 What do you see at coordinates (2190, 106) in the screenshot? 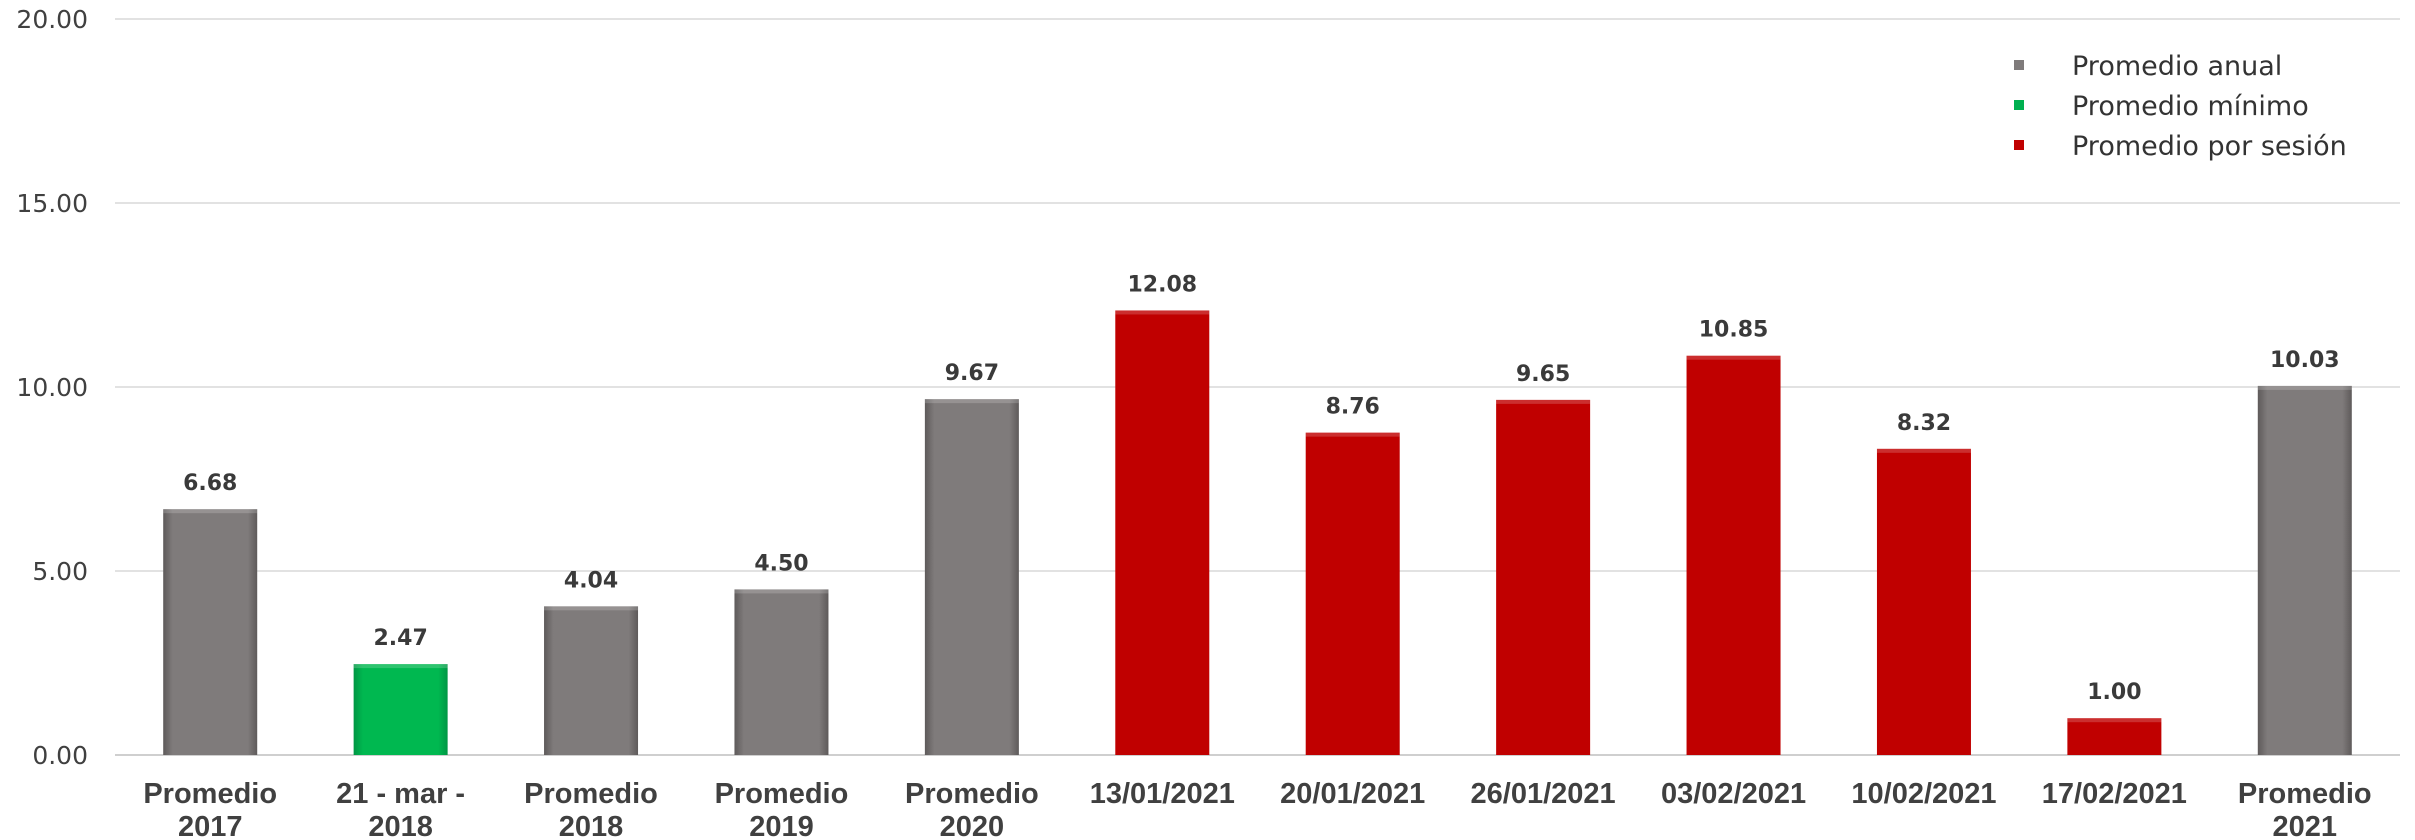
I see `legend-label-minimo: Promedio mínimo` at bounding box center [2190, 106].